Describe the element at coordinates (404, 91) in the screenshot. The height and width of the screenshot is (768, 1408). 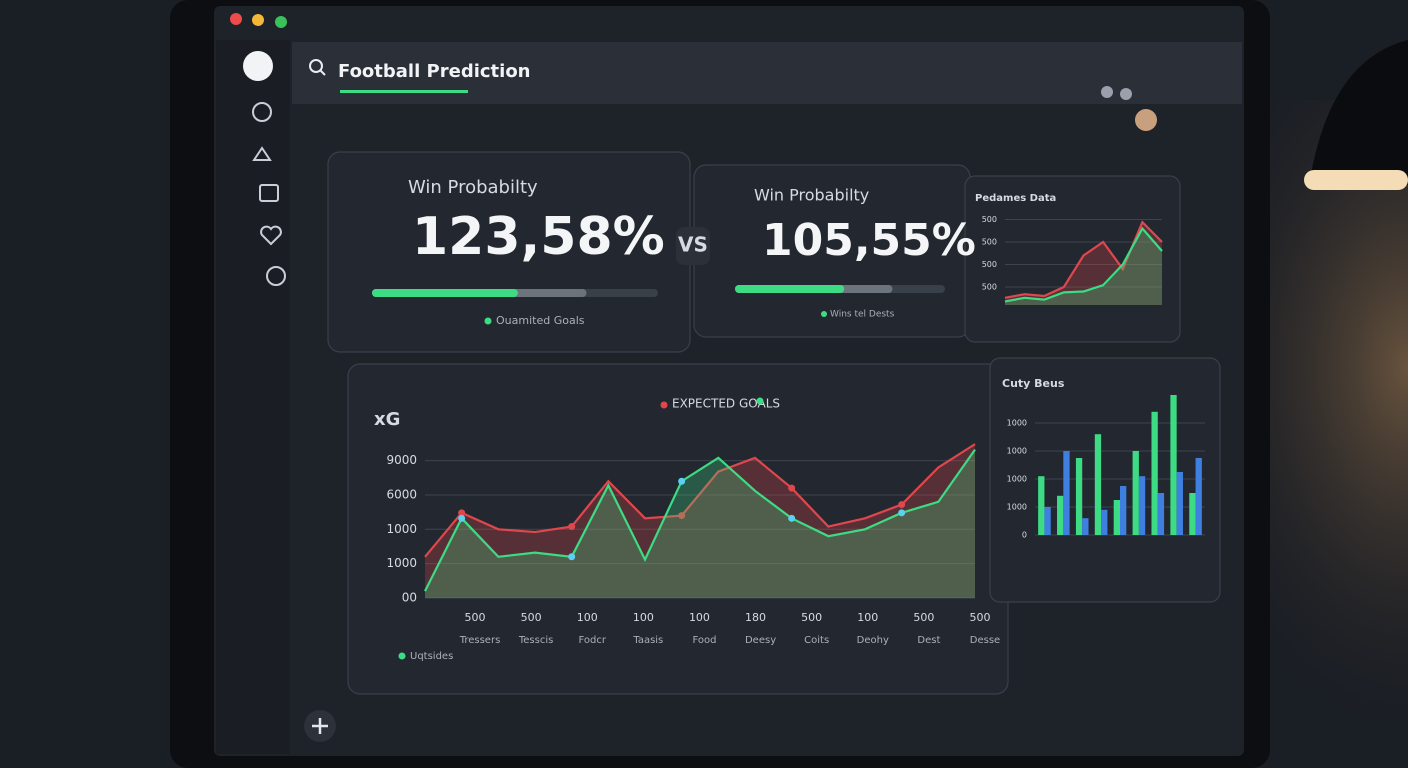
I see `title-underline` at that location.